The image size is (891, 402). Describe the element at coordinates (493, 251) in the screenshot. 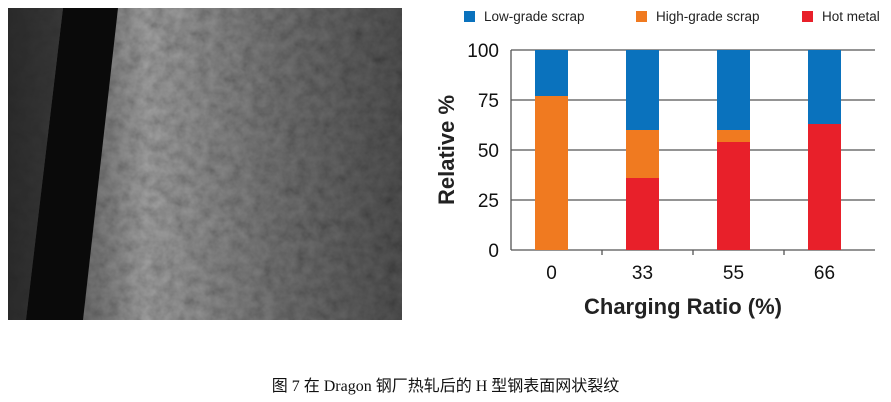

I see `y-tick-label: 0` at that location.